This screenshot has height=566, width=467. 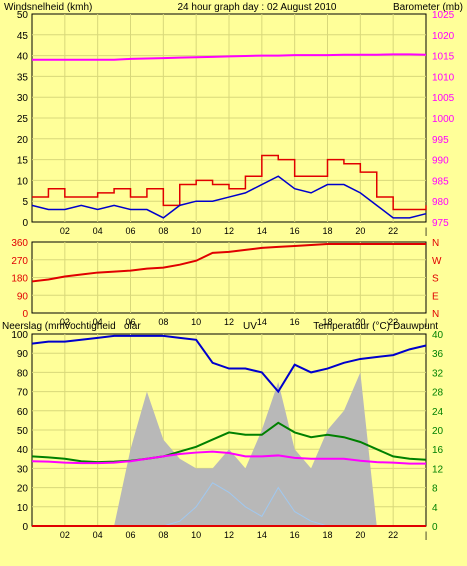 What do you see at coordinates (415, 326) in the screenshot?
I see `dewpoint-label: Dauwpunt` at bounding box center [415, 326].